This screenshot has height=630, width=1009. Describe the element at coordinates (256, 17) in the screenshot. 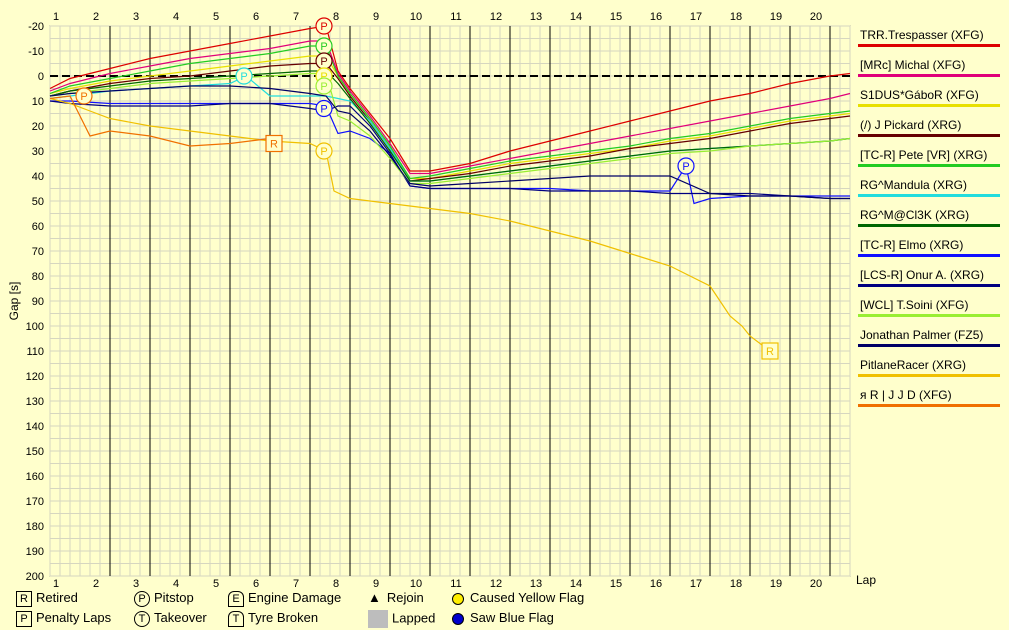

I see `x-tick-label-top: 6` at that location.